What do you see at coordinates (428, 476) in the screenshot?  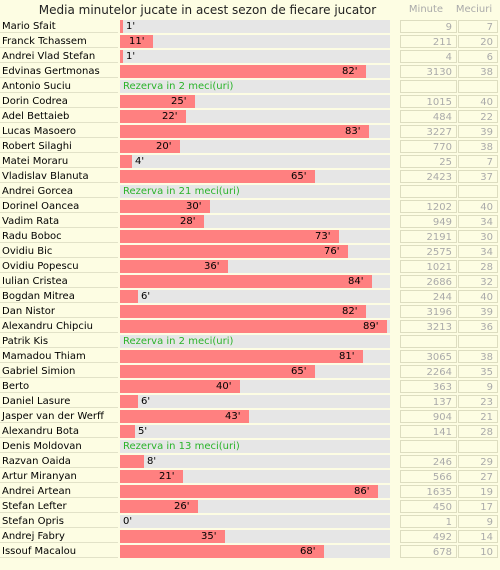 I see `total-minutes-cell: 566` at bounding box center [428, 476].